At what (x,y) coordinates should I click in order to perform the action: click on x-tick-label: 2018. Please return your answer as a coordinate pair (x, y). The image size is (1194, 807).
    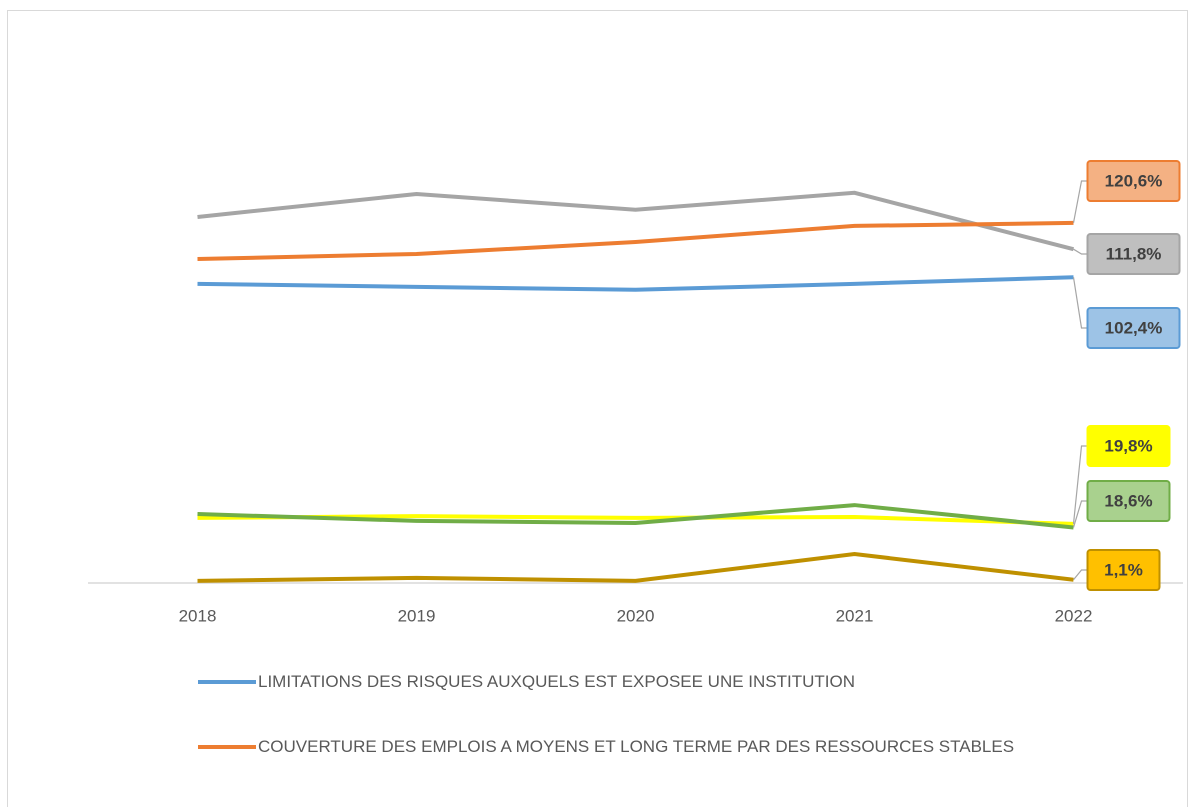
    Looking at the image, I should click on (198, 615).